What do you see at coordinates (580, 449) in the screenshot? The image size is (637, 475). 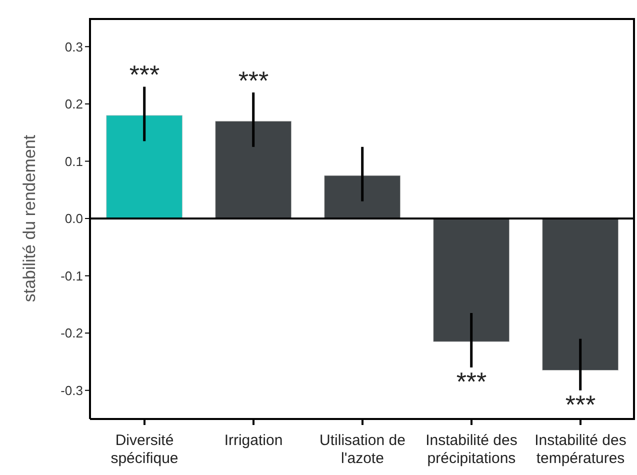 I see `x-tick-label: Instabilité des températures` at bounding box center [580, 449].